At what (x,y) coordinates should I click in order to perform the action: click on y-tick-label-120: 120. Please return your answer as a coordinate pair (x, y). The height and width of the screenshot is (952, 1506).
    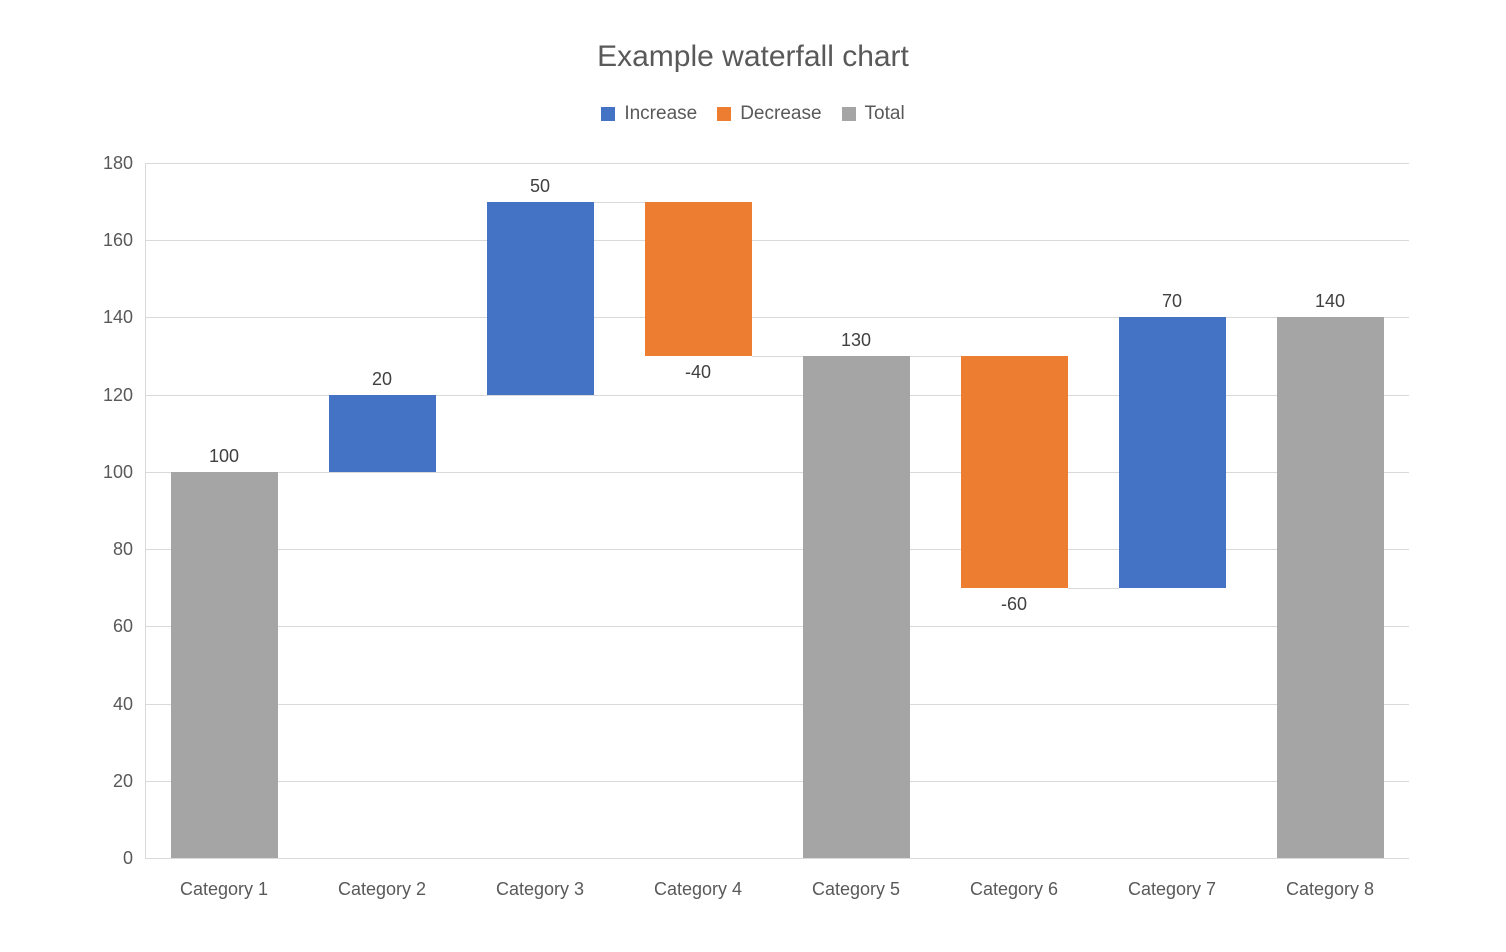
    Looking at the image, I should click on (117, 394).